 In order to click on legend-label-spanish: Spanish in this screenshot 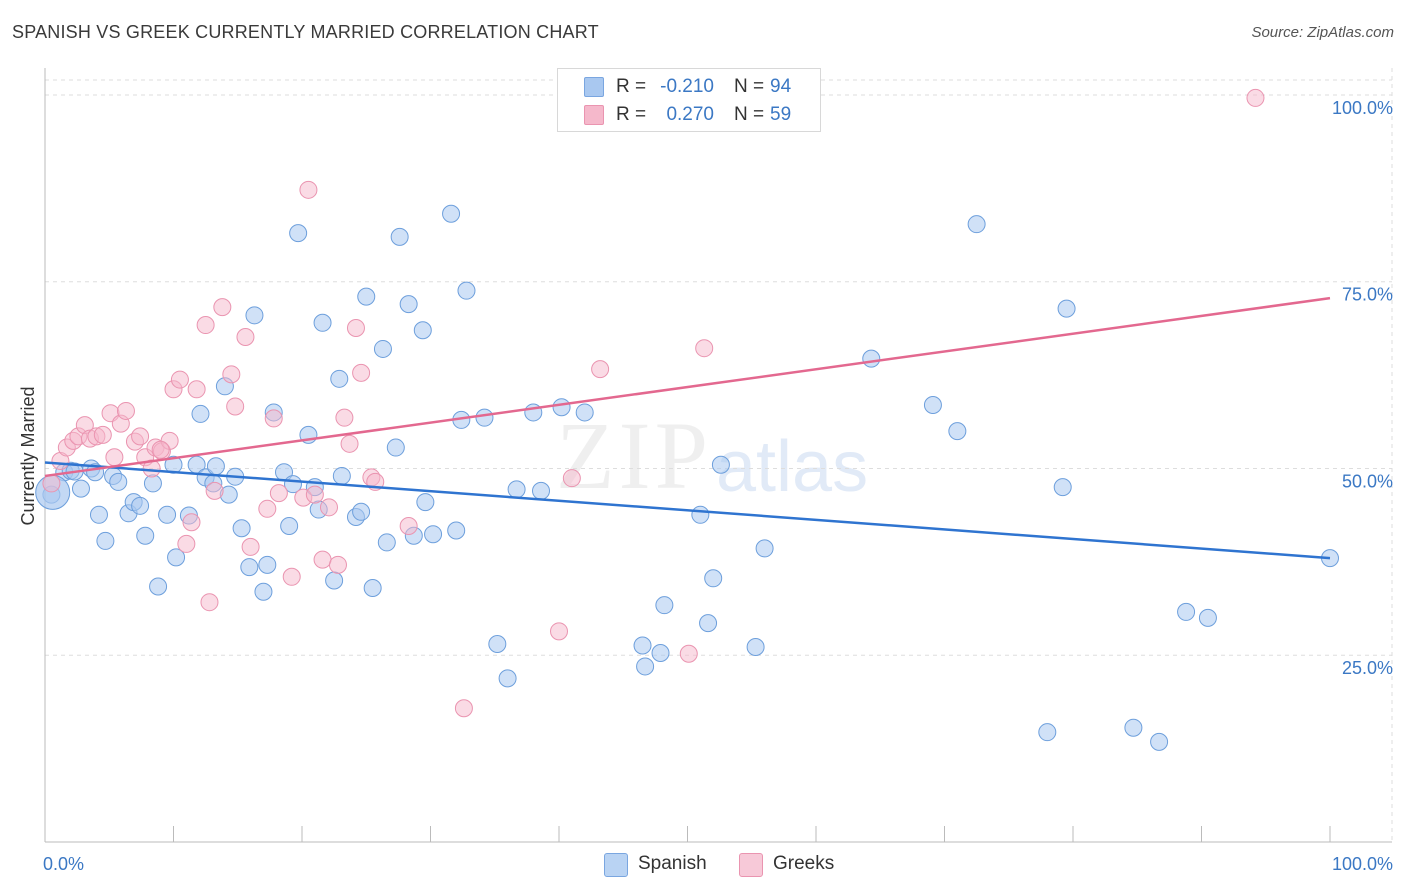, I will do `click(672, 863)`.